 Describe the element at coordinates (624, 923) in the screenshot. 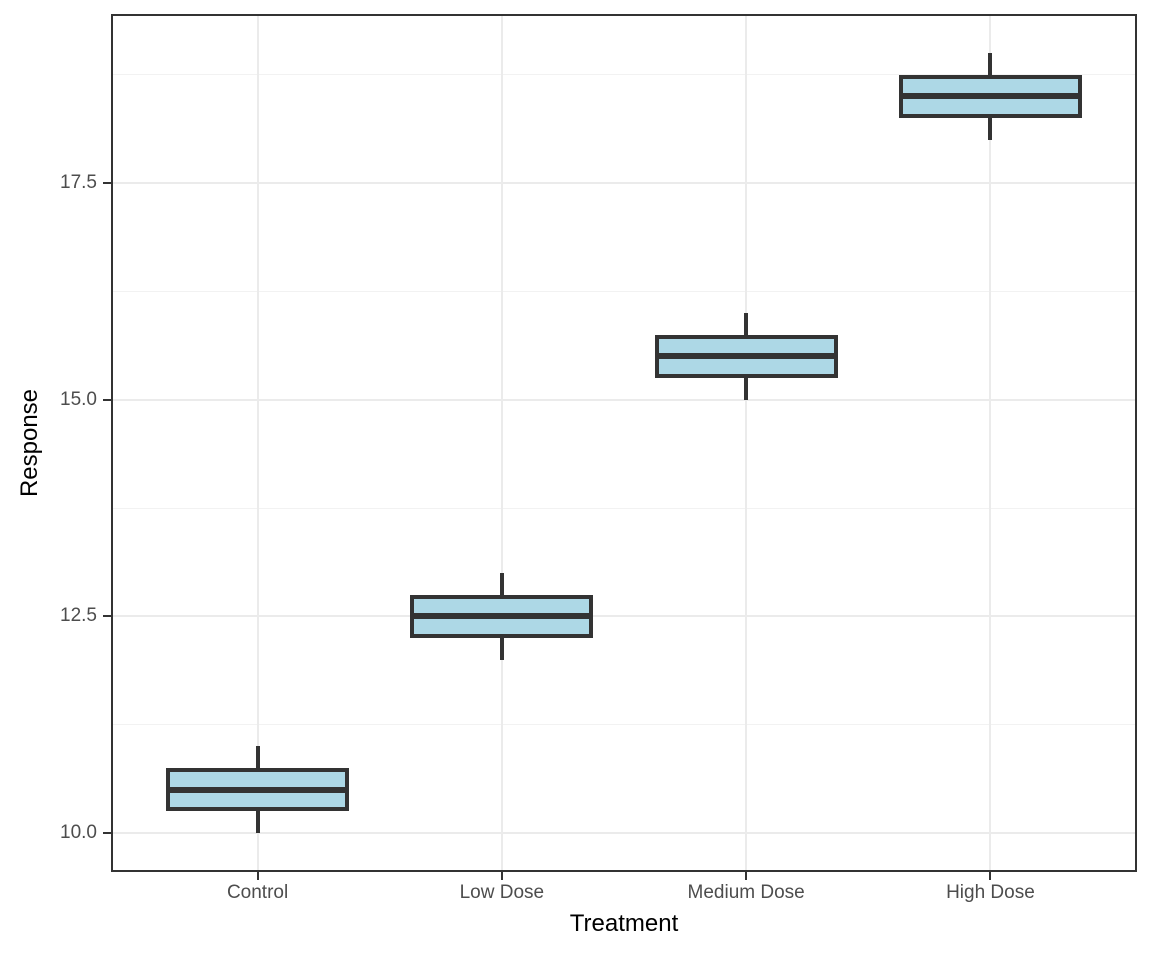

I see `x-axis-title: Treatment` at that location.